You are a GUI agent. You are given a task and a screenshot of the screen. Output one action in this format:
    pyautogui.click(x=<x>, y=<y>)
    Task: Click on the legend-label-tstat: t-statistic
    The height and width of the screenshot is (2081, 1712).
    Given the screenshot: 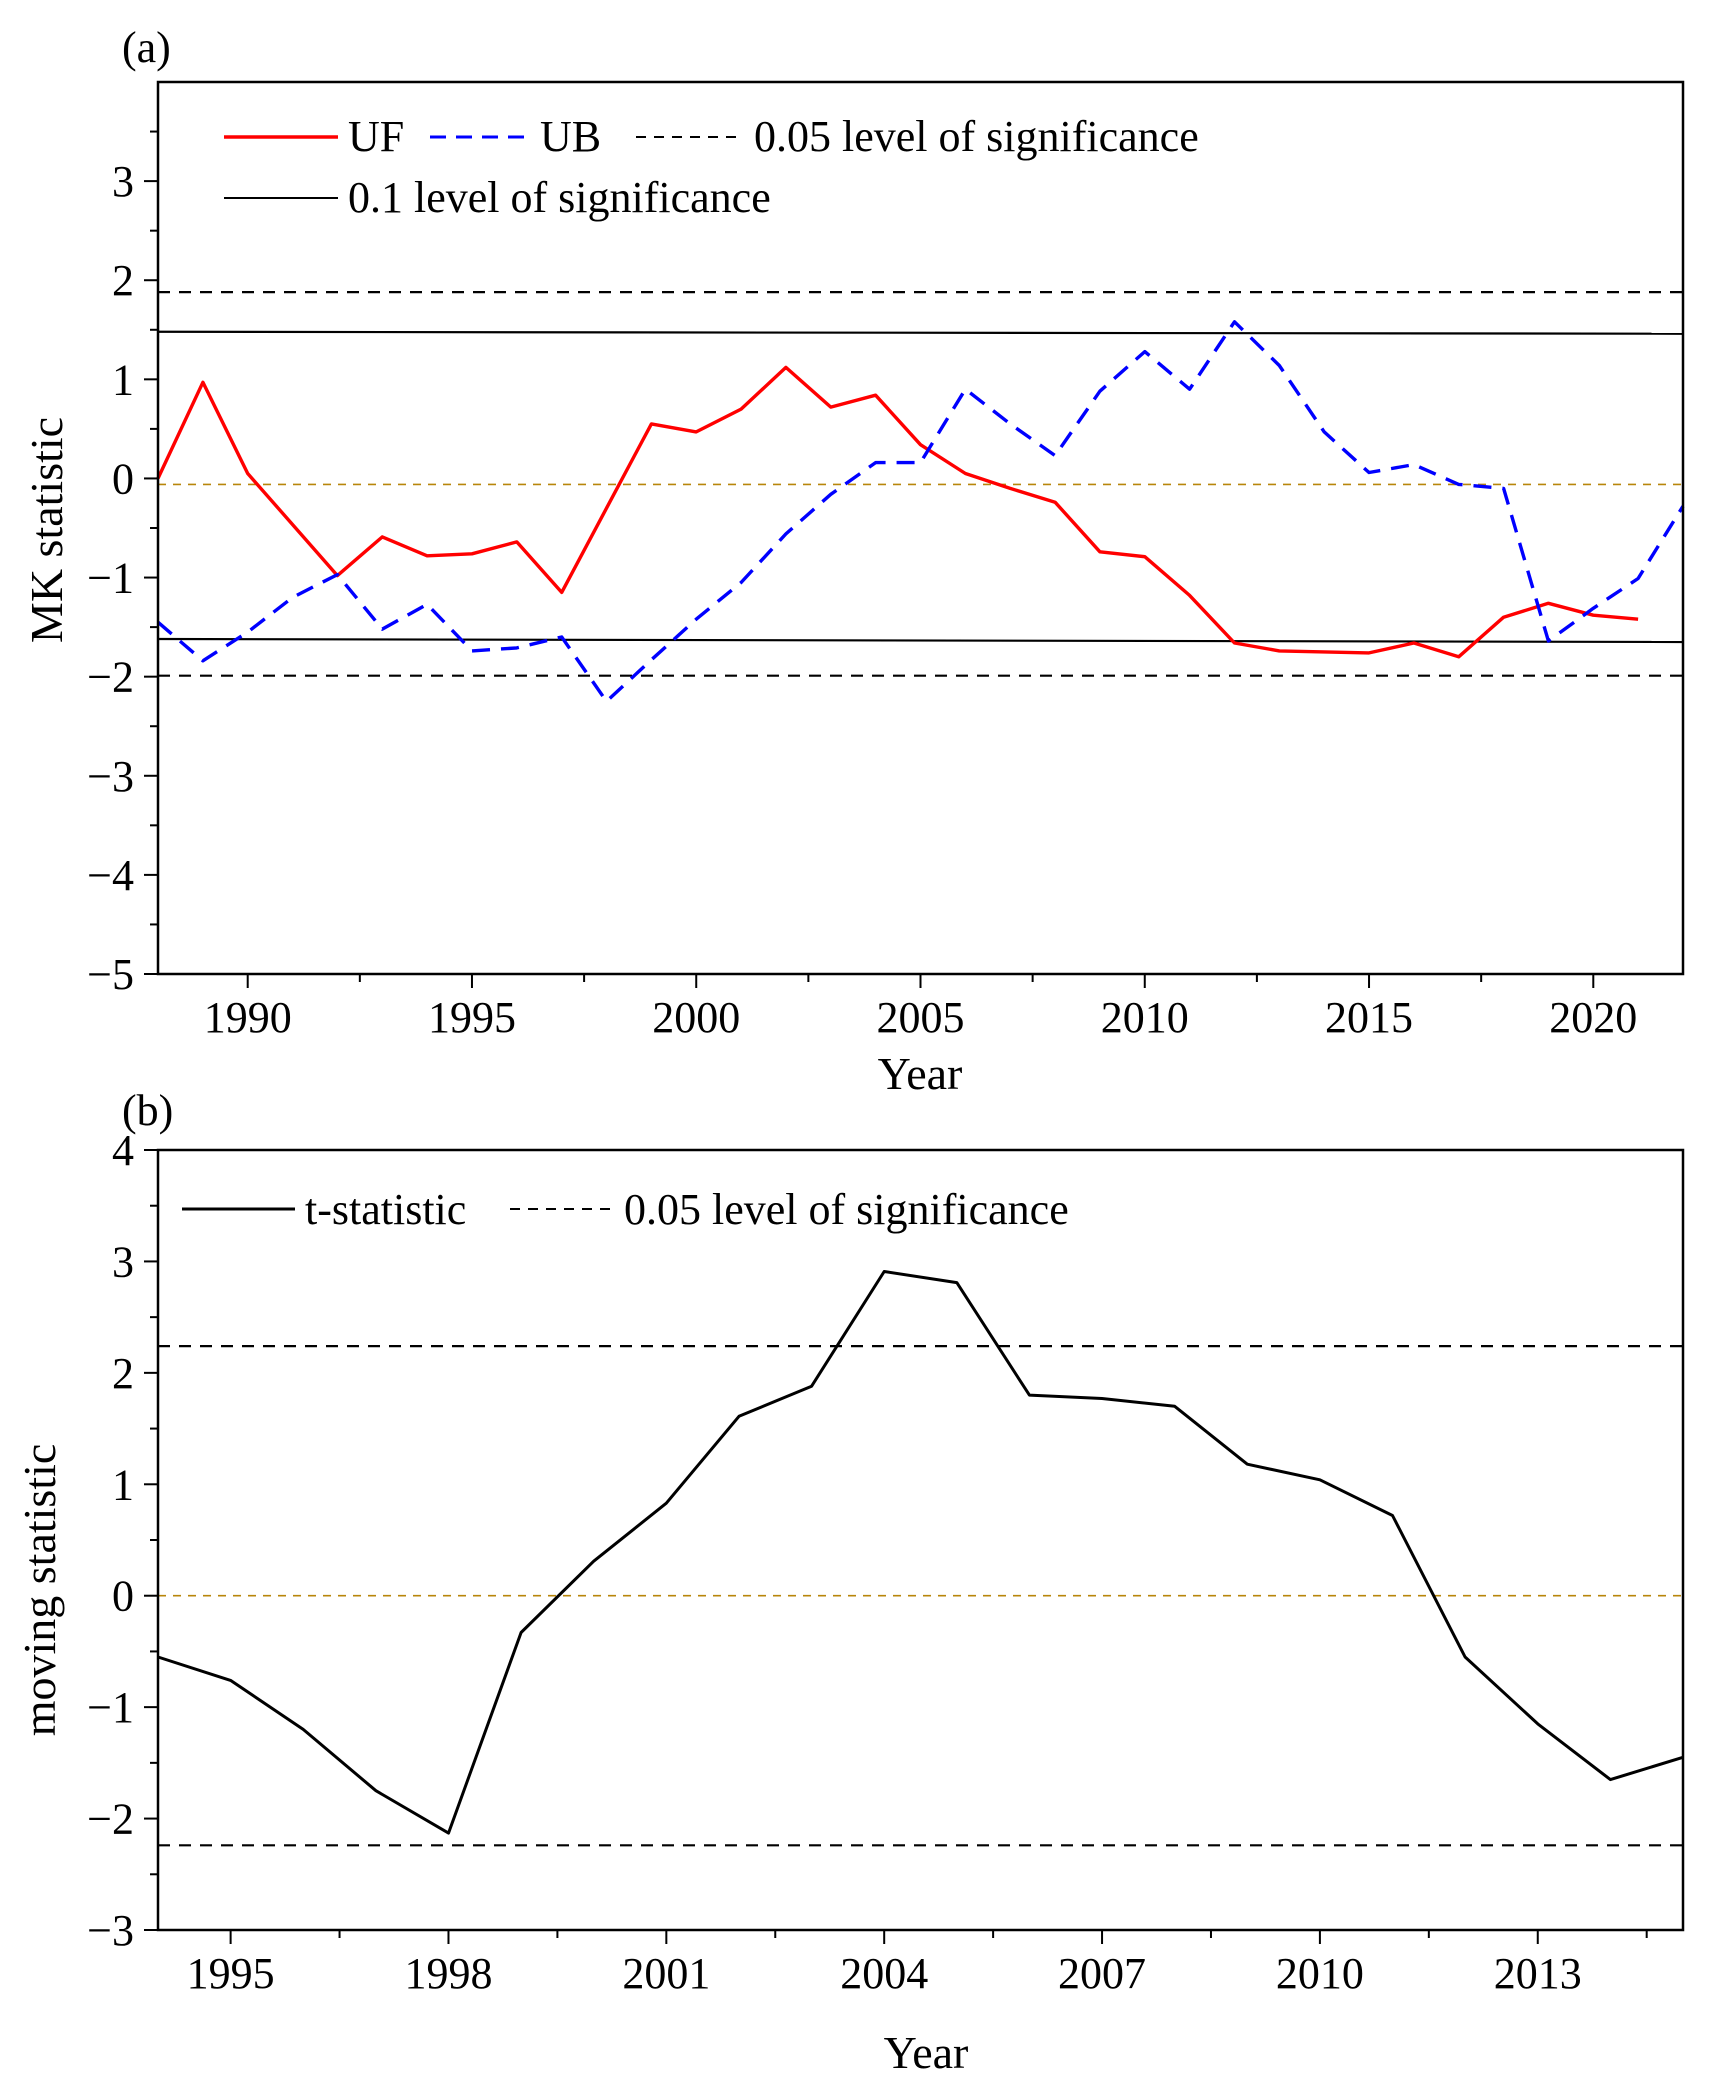 What is the action you would take?
    pyautogui.click(x=385, y=1209)
    